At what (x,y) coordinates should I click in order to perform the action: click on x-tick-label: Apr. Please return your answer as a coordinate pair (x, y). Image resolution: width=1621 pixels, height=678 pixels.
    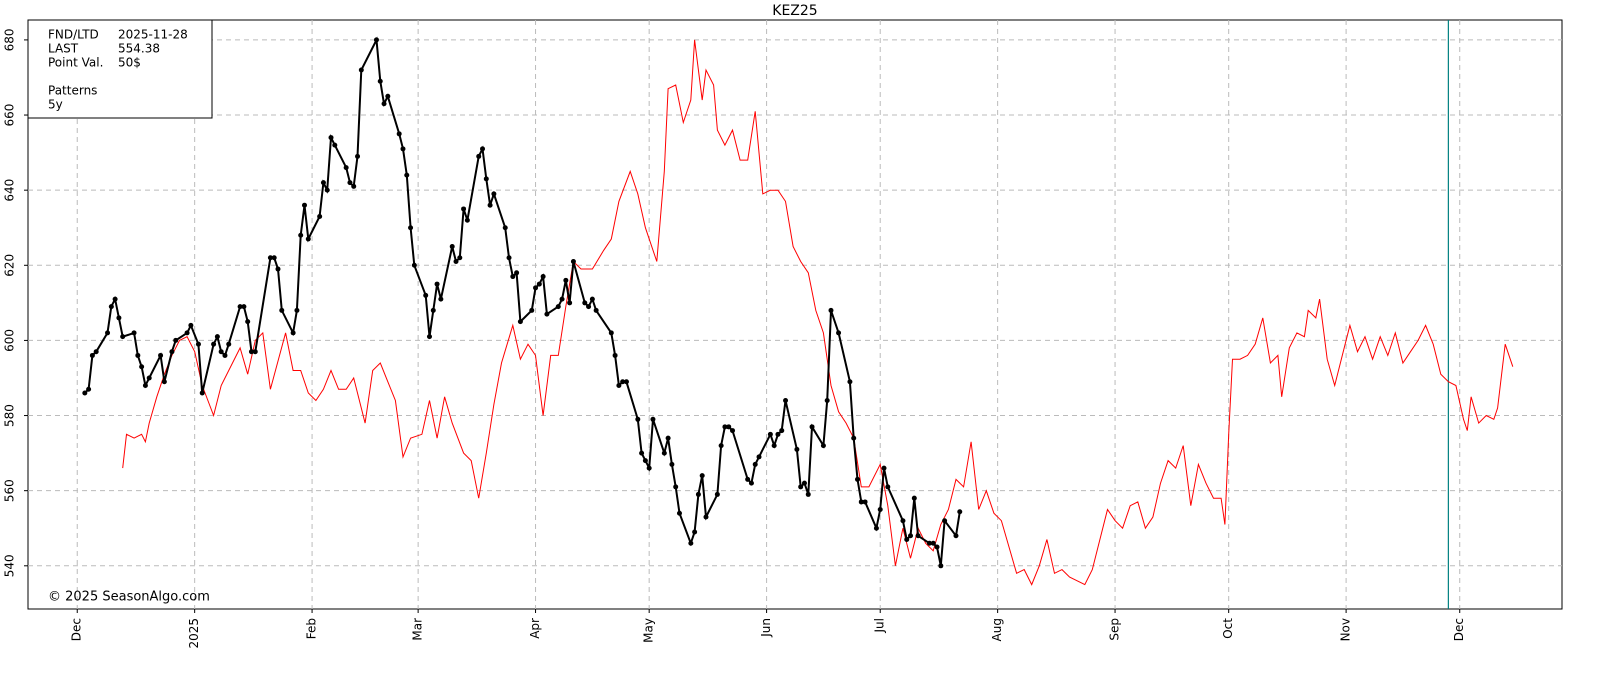
    Looking at the image, I should click on (535, 628).